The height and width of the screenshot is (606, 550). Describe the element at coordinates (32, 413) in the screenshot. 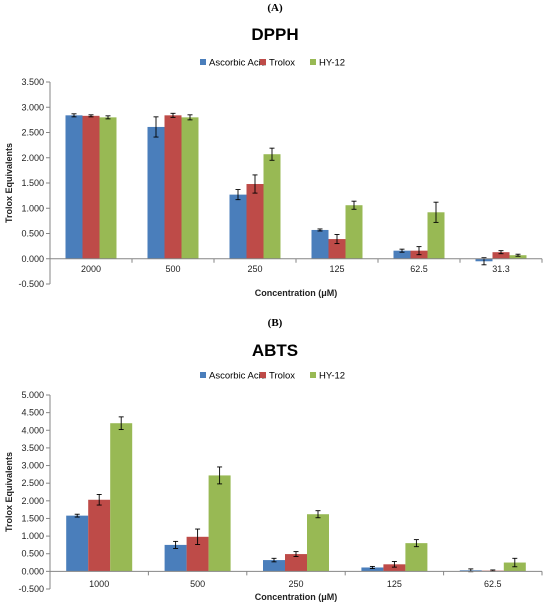

I see `y-tick-label: 4.500` at that location.